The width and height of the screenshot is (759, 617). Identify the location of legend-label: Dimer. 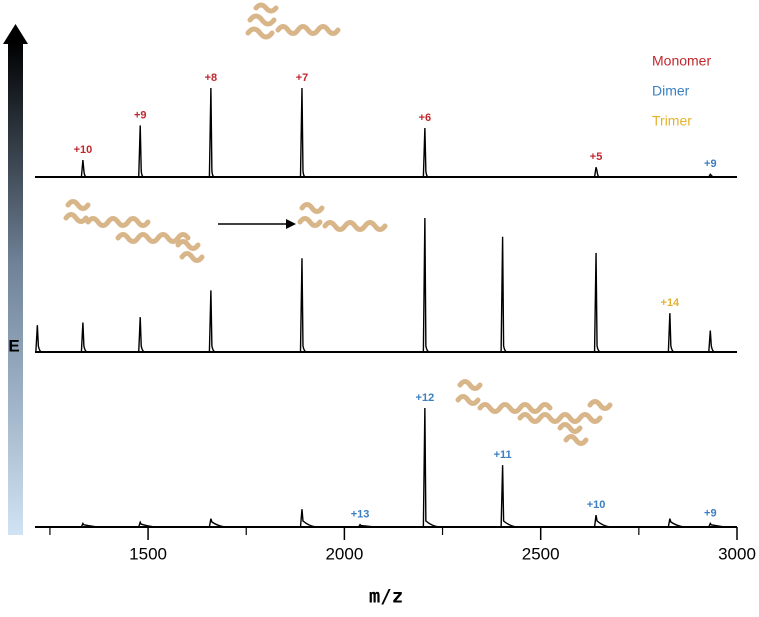
(671, 91).